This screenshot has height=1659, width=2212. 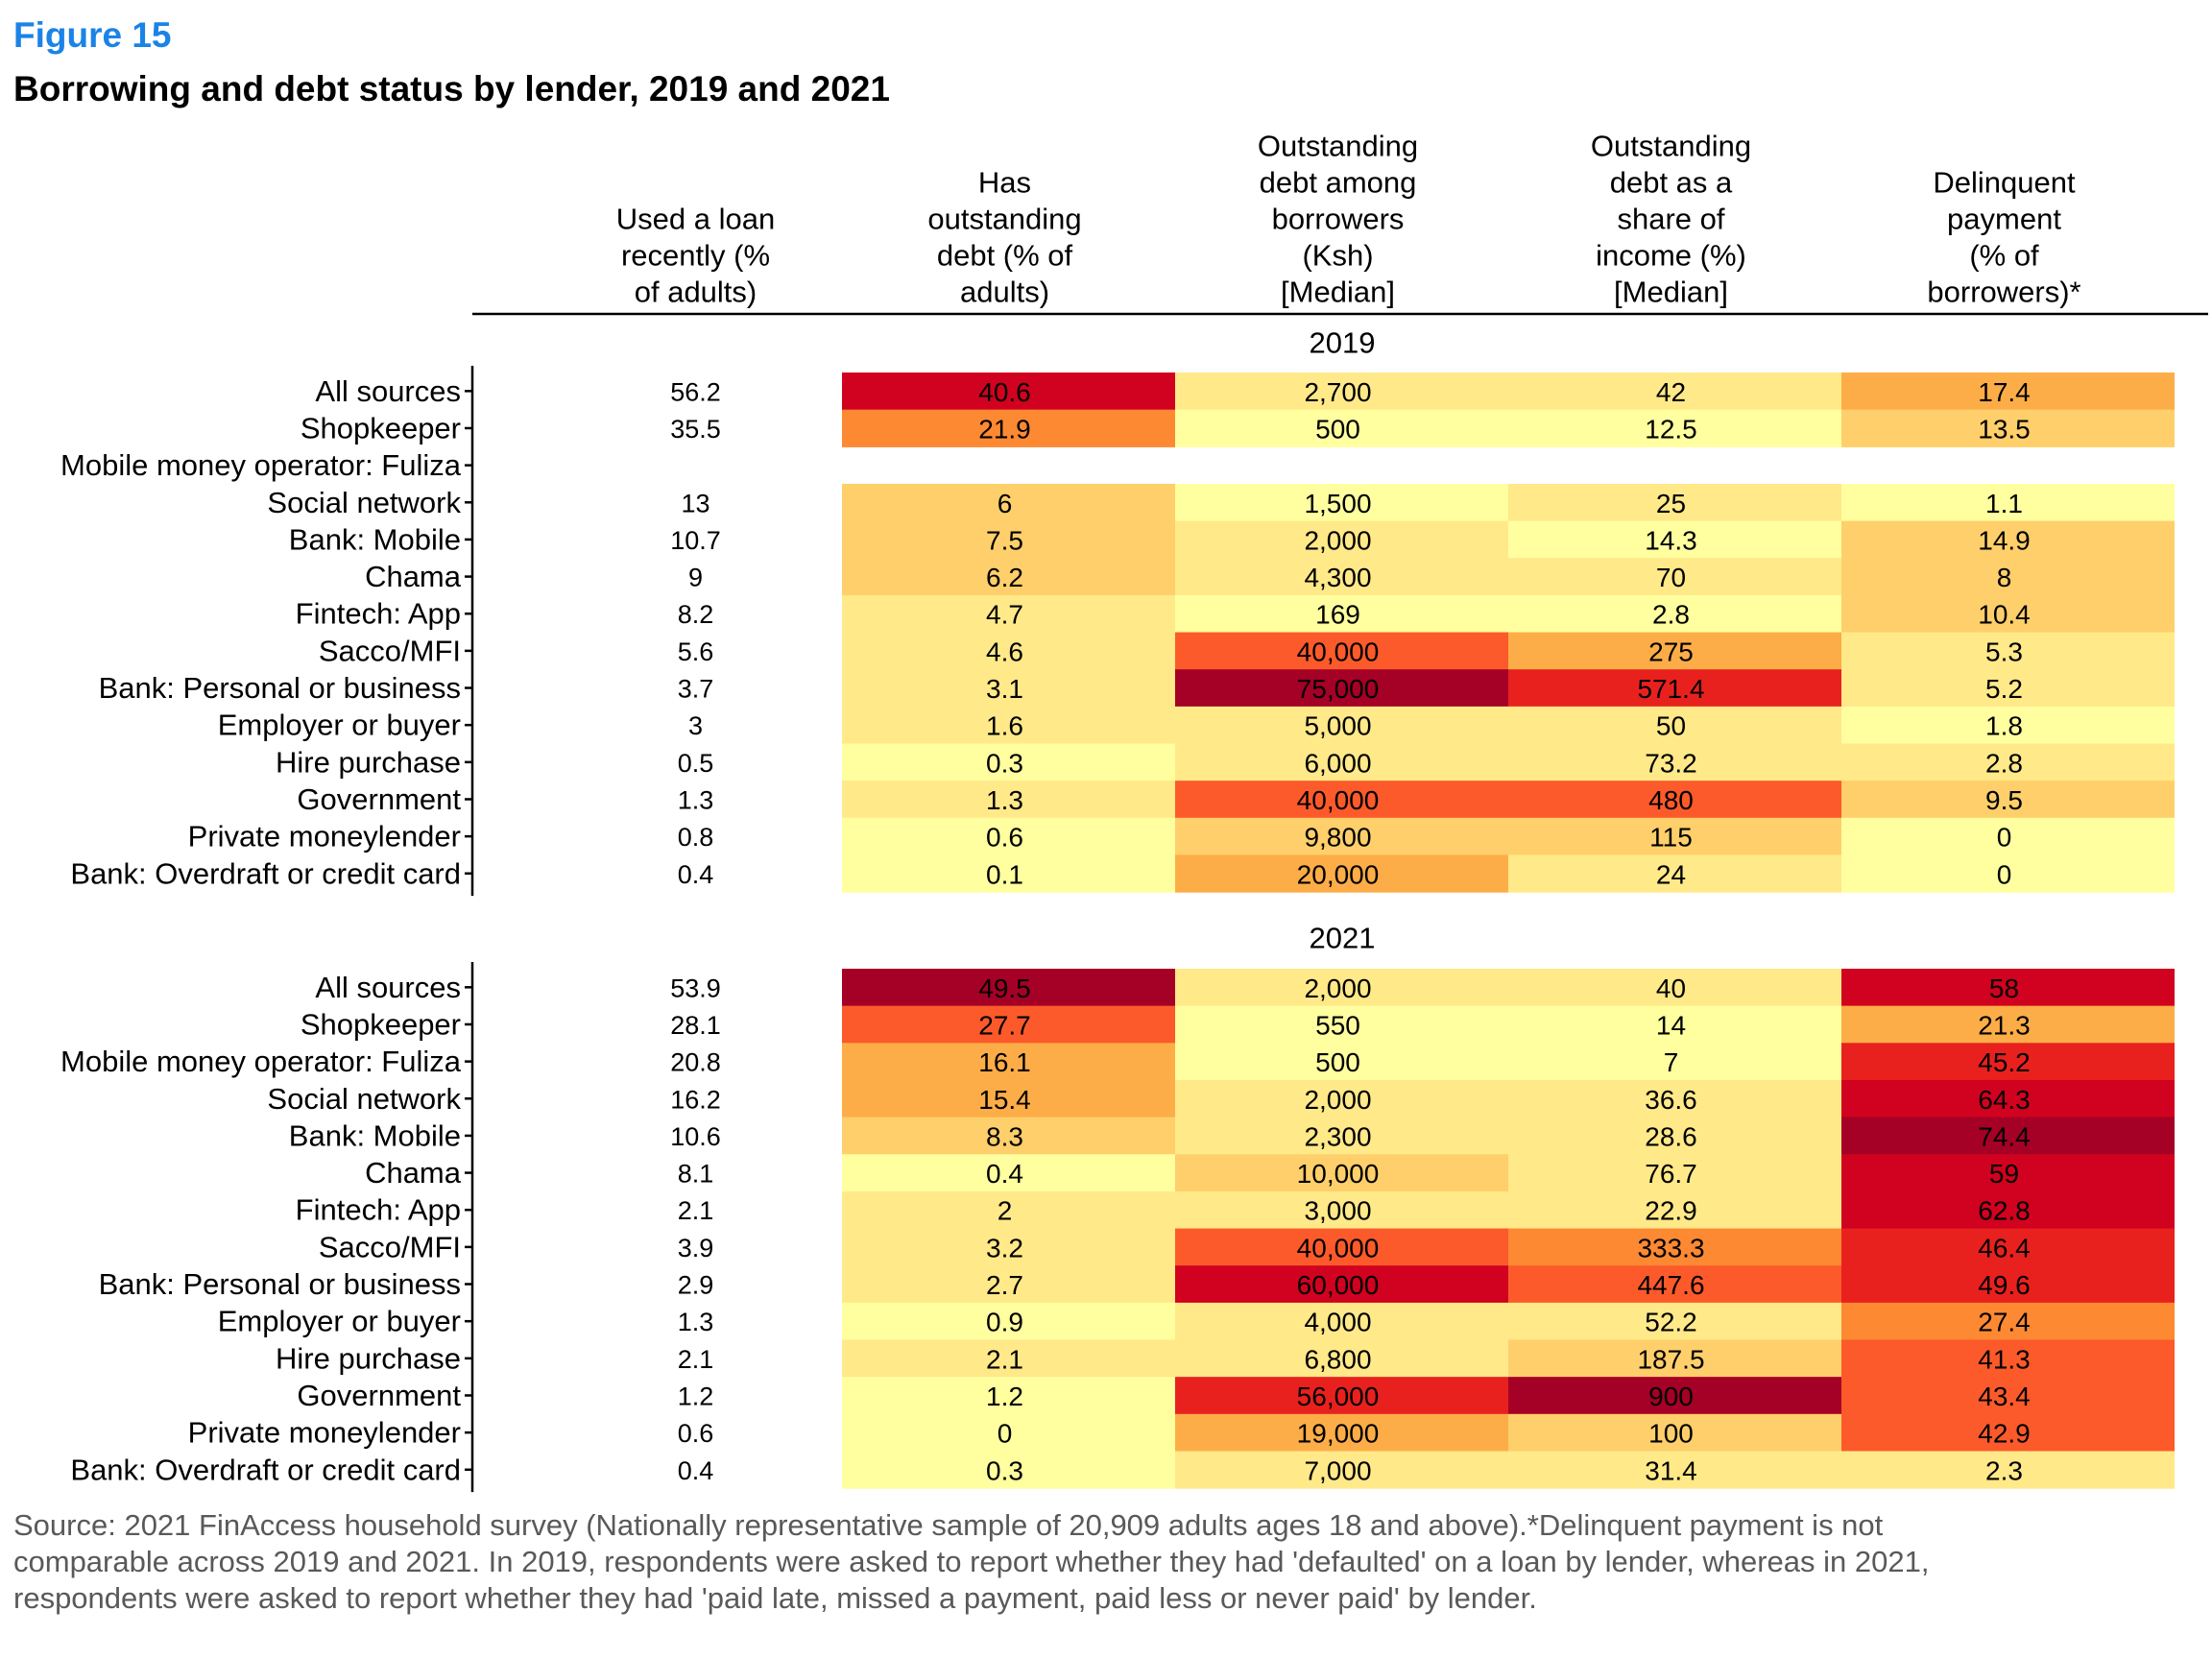 I want to click on column-header-line: of adults), so click(x=696, y=293).